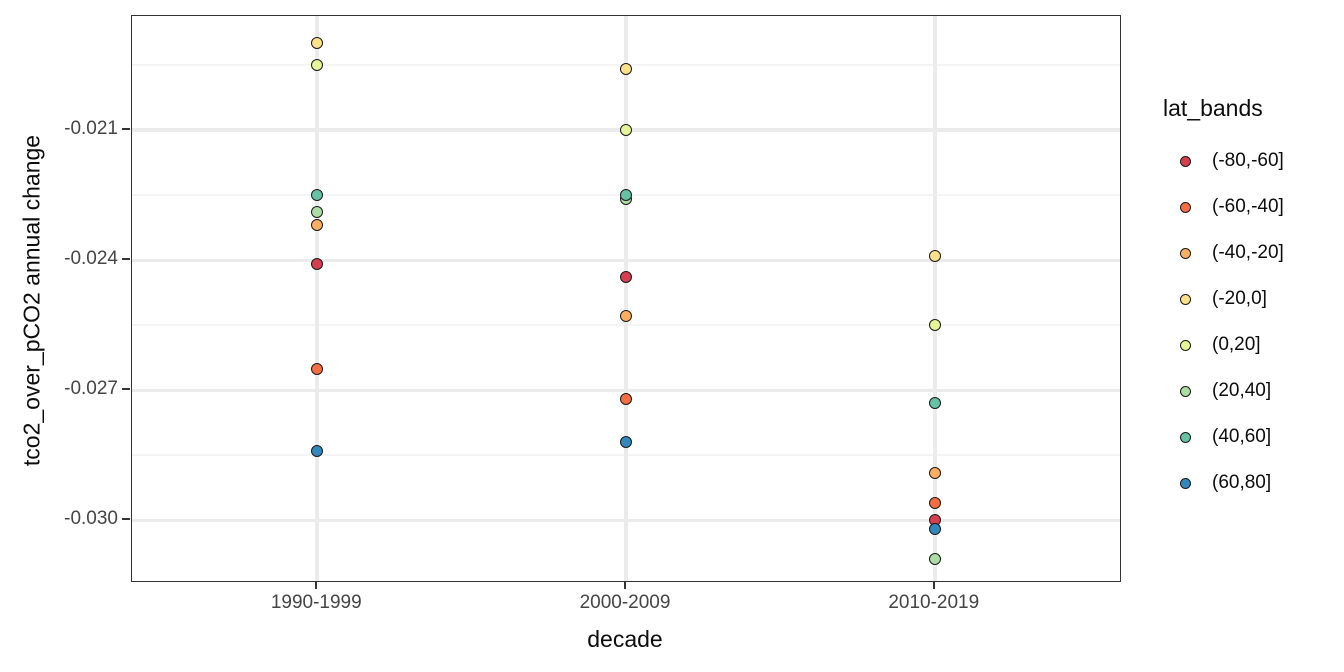 The width and height of the screenshot is (1344, 672). Describe the element at coordinates (316, 602) in the screenshot. I see `x-tick-label: 1990-1999` at that location.